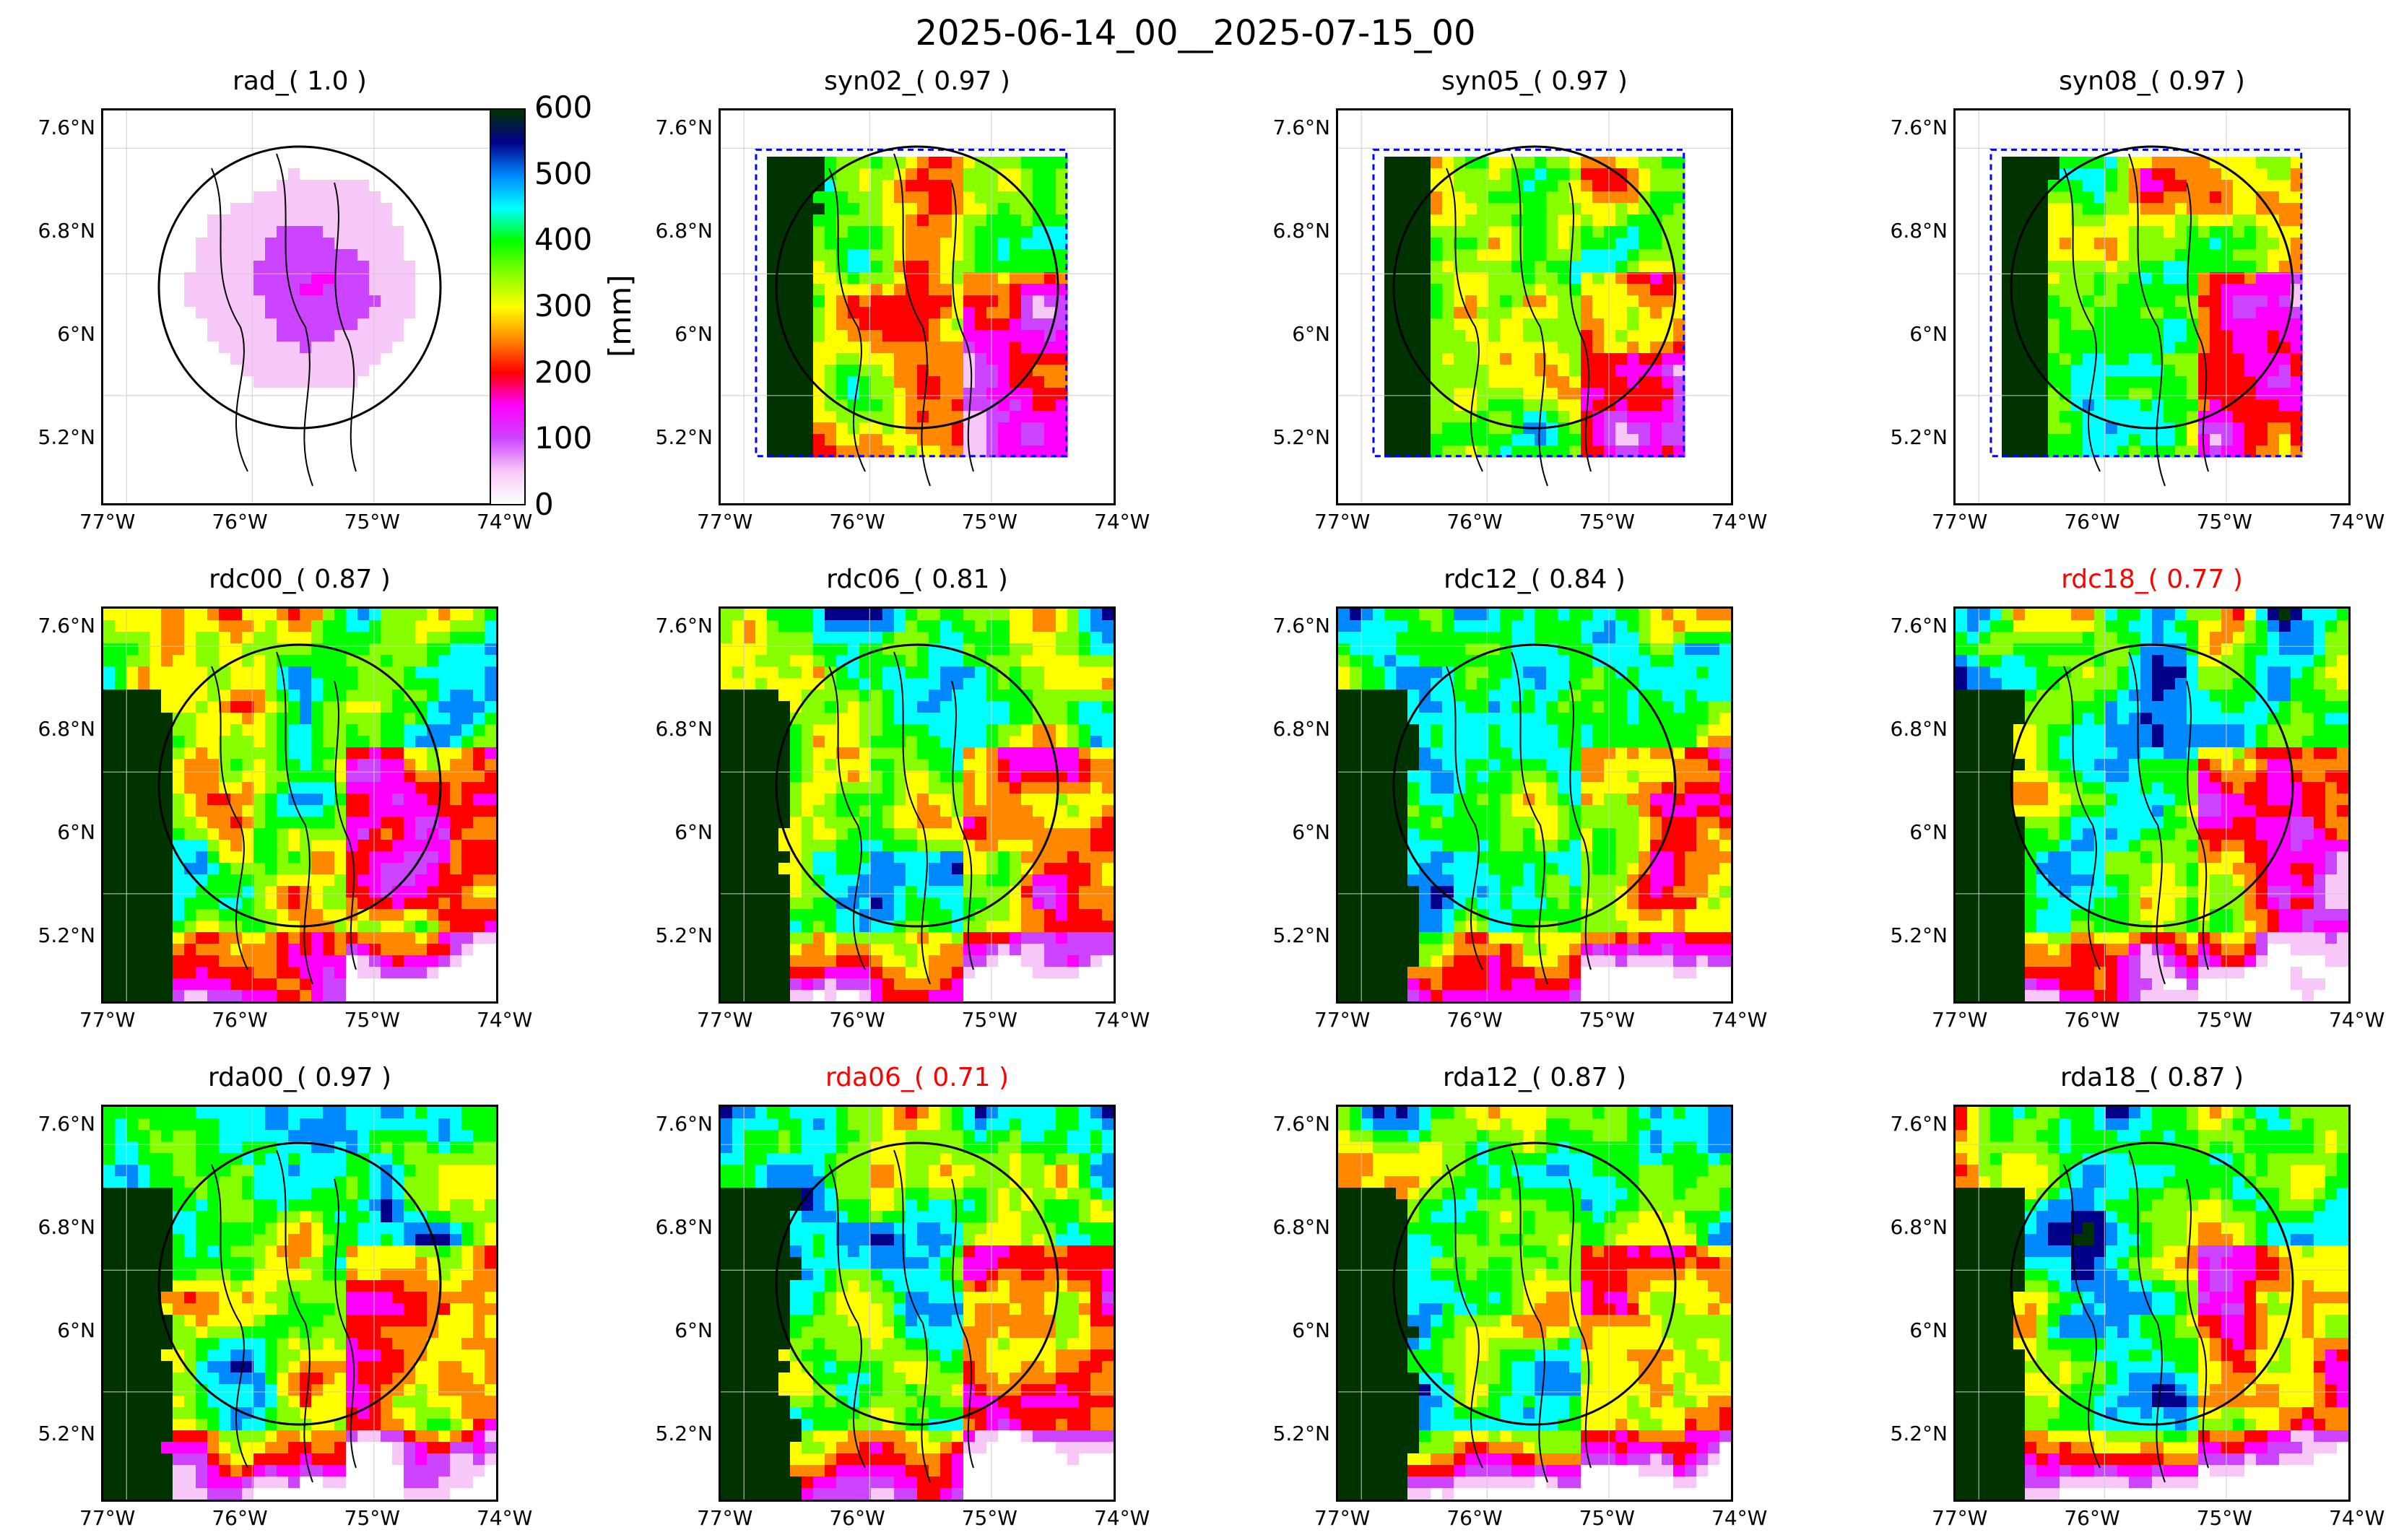 This screenshot has height=1540, width=2391. Describe the element at coordinates (917, 287) in the screenshot. I see `radar-range-circle` at that location.